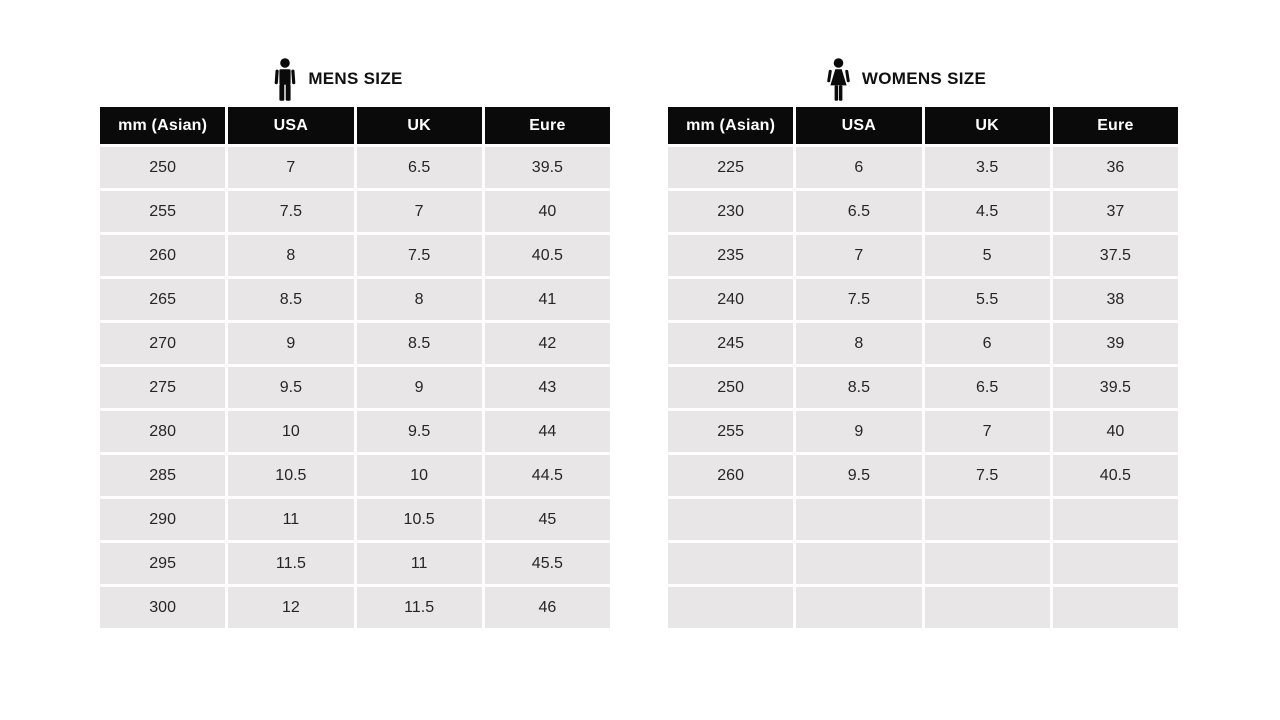  What do you see at coordinates (731, 343) in the screenshot?
I see `table-cell: 245` at bounding box center [731, 343].